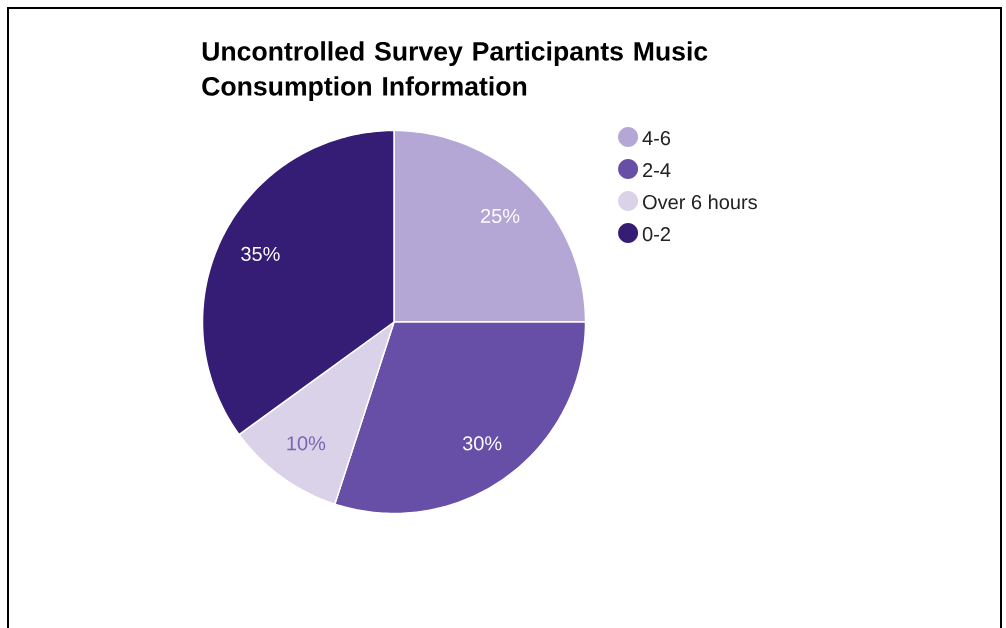 The image size is (1006, 628). I want to click on data-label: 35%, so click(260, 254).